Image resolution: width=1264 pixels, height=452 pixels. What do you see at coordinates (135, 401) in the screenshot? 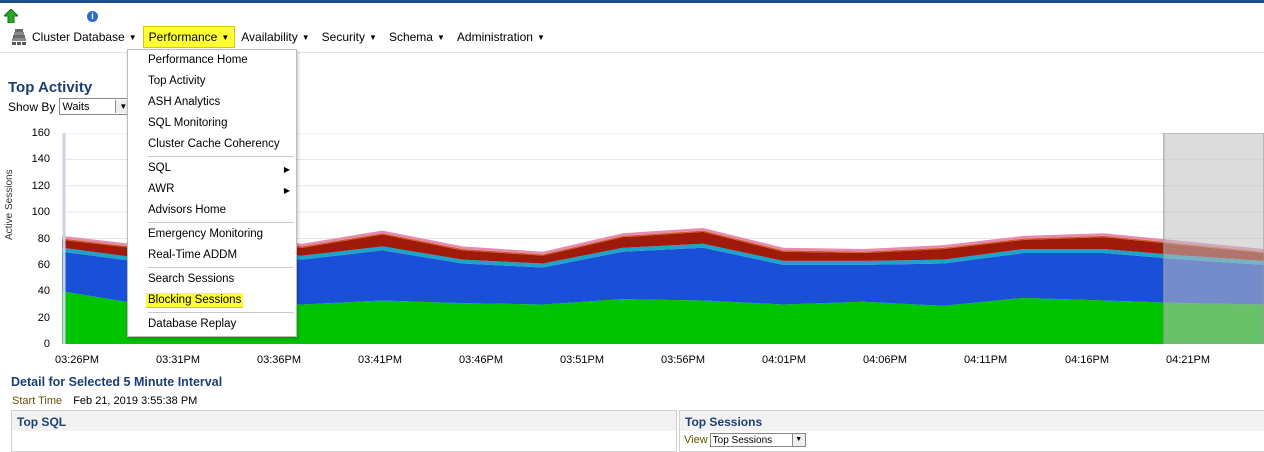
I see `start-time-value: Feb 21, 2019 3:55:38 PM` at bounding box center [135, 401].